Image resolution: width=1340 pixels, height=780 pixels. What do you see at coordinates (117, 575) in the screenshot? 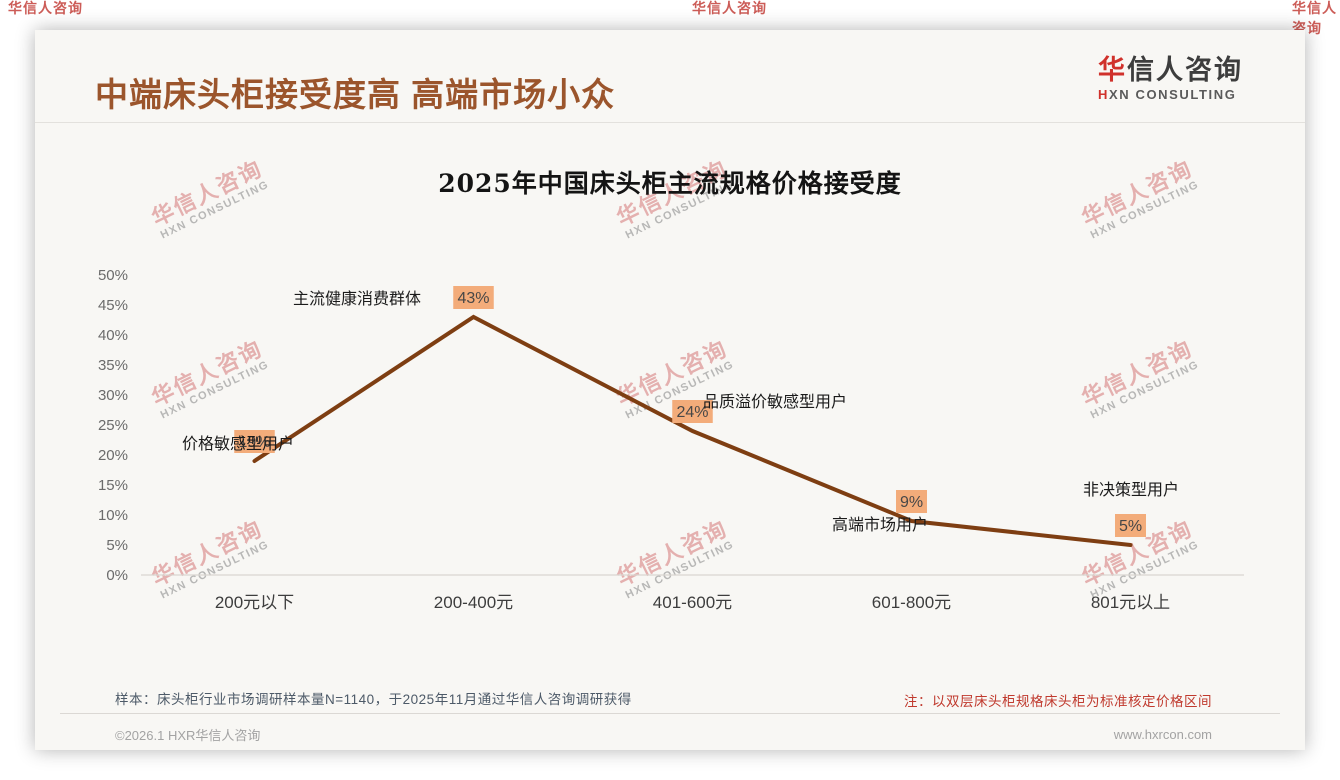
I see `y-tick-label: 0%` at bounding box center [117, 575].